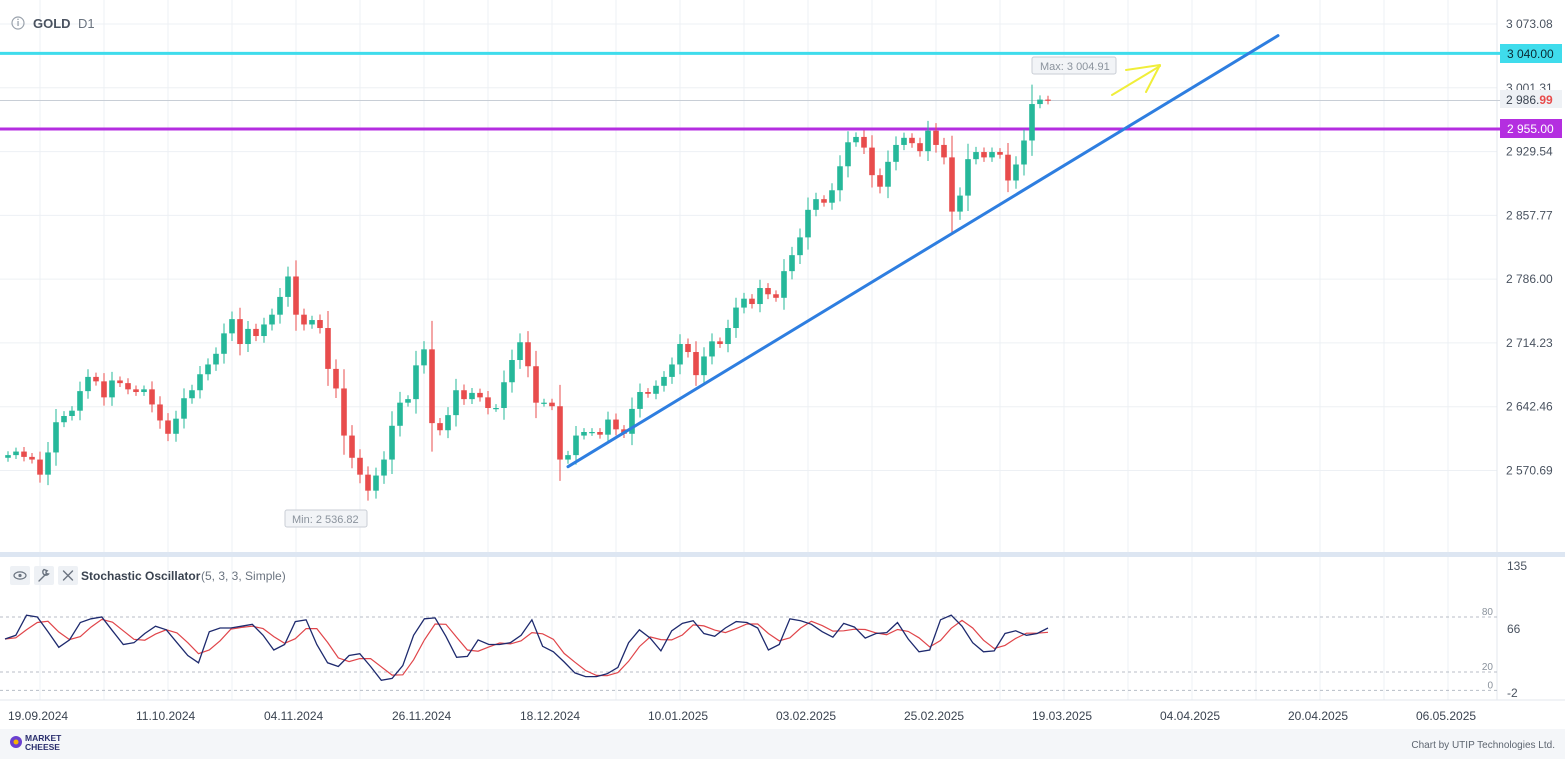  Describe the element at coordinates (86, 23) in the screenshot. I see `timeframe-label: D1` at that location.